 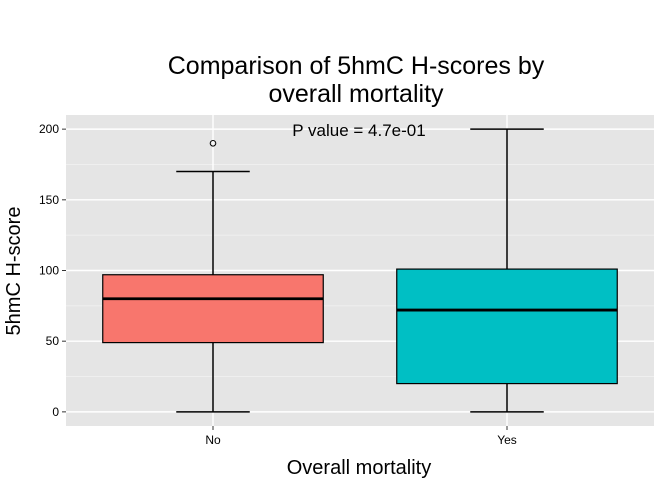 What do you see at coordinates (14, 271) in the screenshot?
I see `y-axis-title: 5hmC H-score` at bounding box center [14, 271].